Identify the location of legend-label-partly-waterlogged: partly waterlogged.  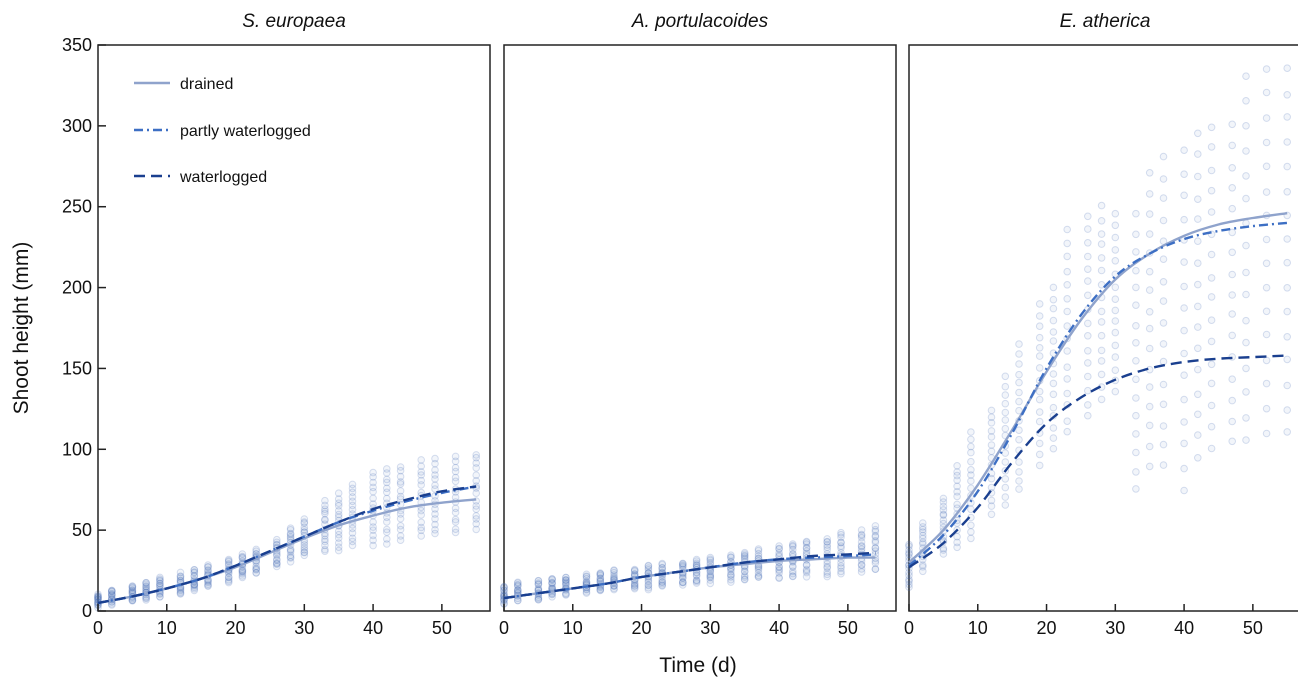
(245, 131).